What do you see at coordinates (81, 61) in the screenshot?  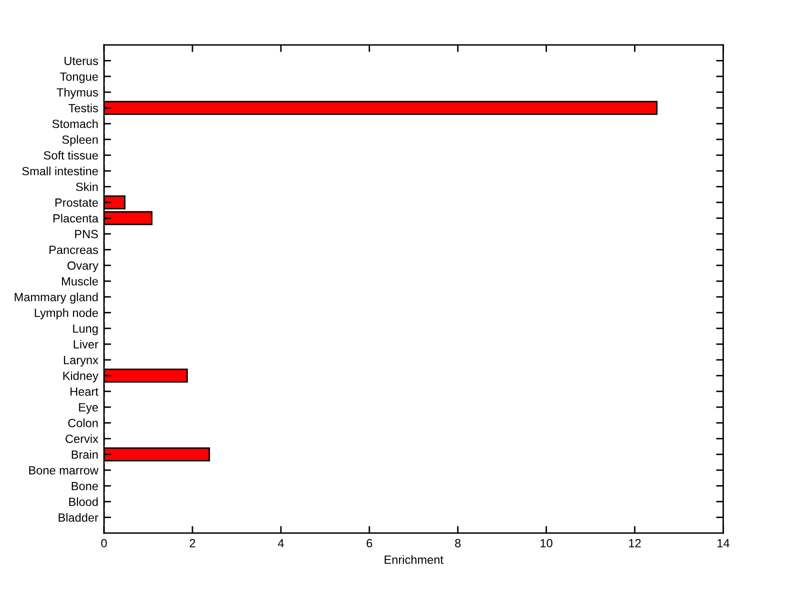 I see `y-tick-label: Uterus` at bounding box center [81, 61].